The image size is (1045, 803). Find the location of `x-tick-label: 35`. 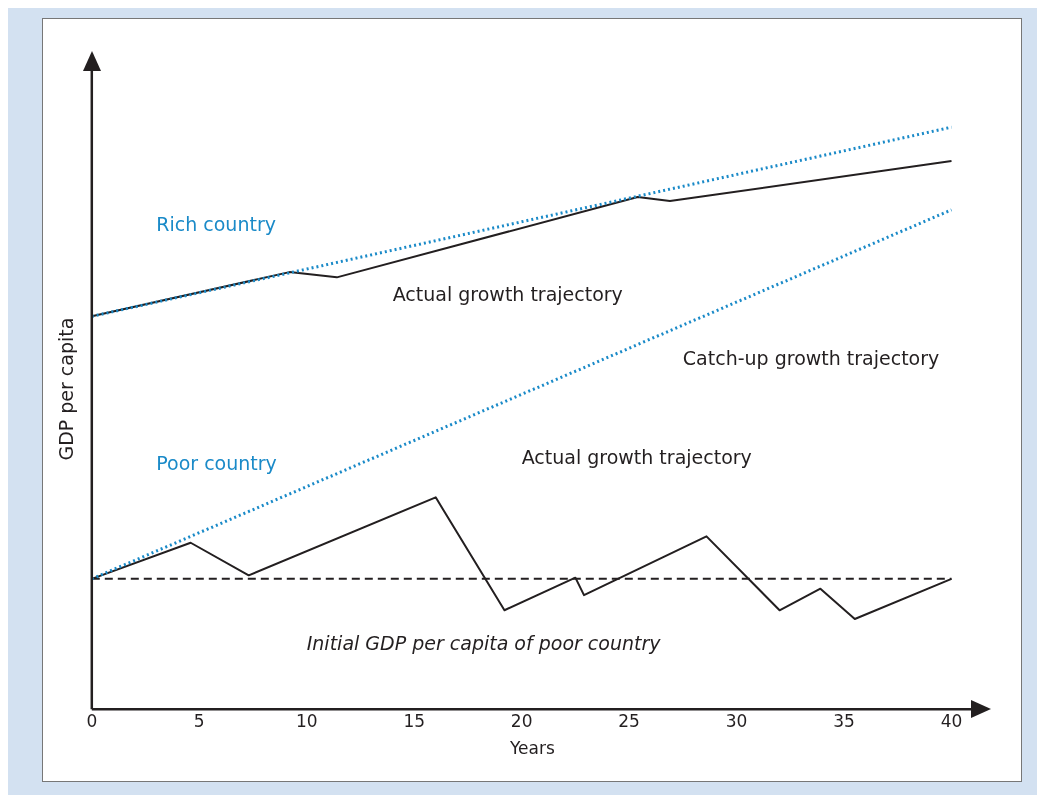

x-tick-label: 35 is located at coordinates (844, 720).